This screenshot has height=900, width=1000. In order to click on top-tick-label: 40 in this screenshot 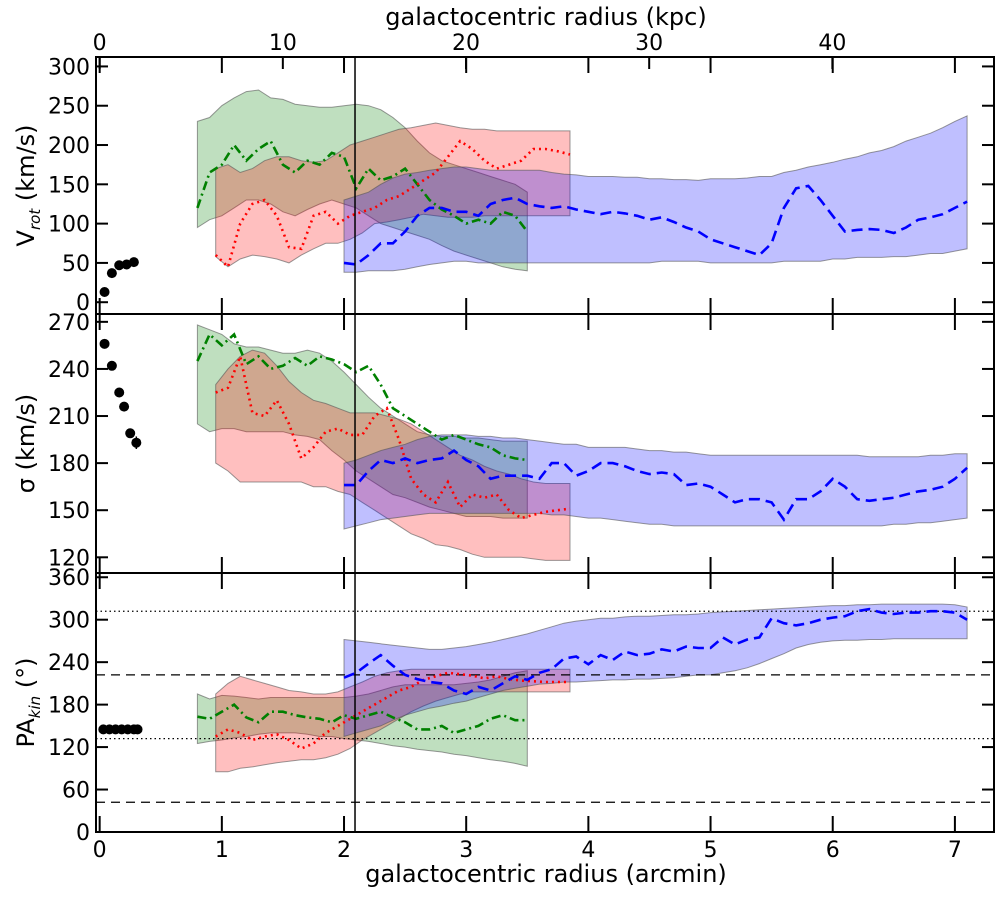, I will do `click(832, 43)`.